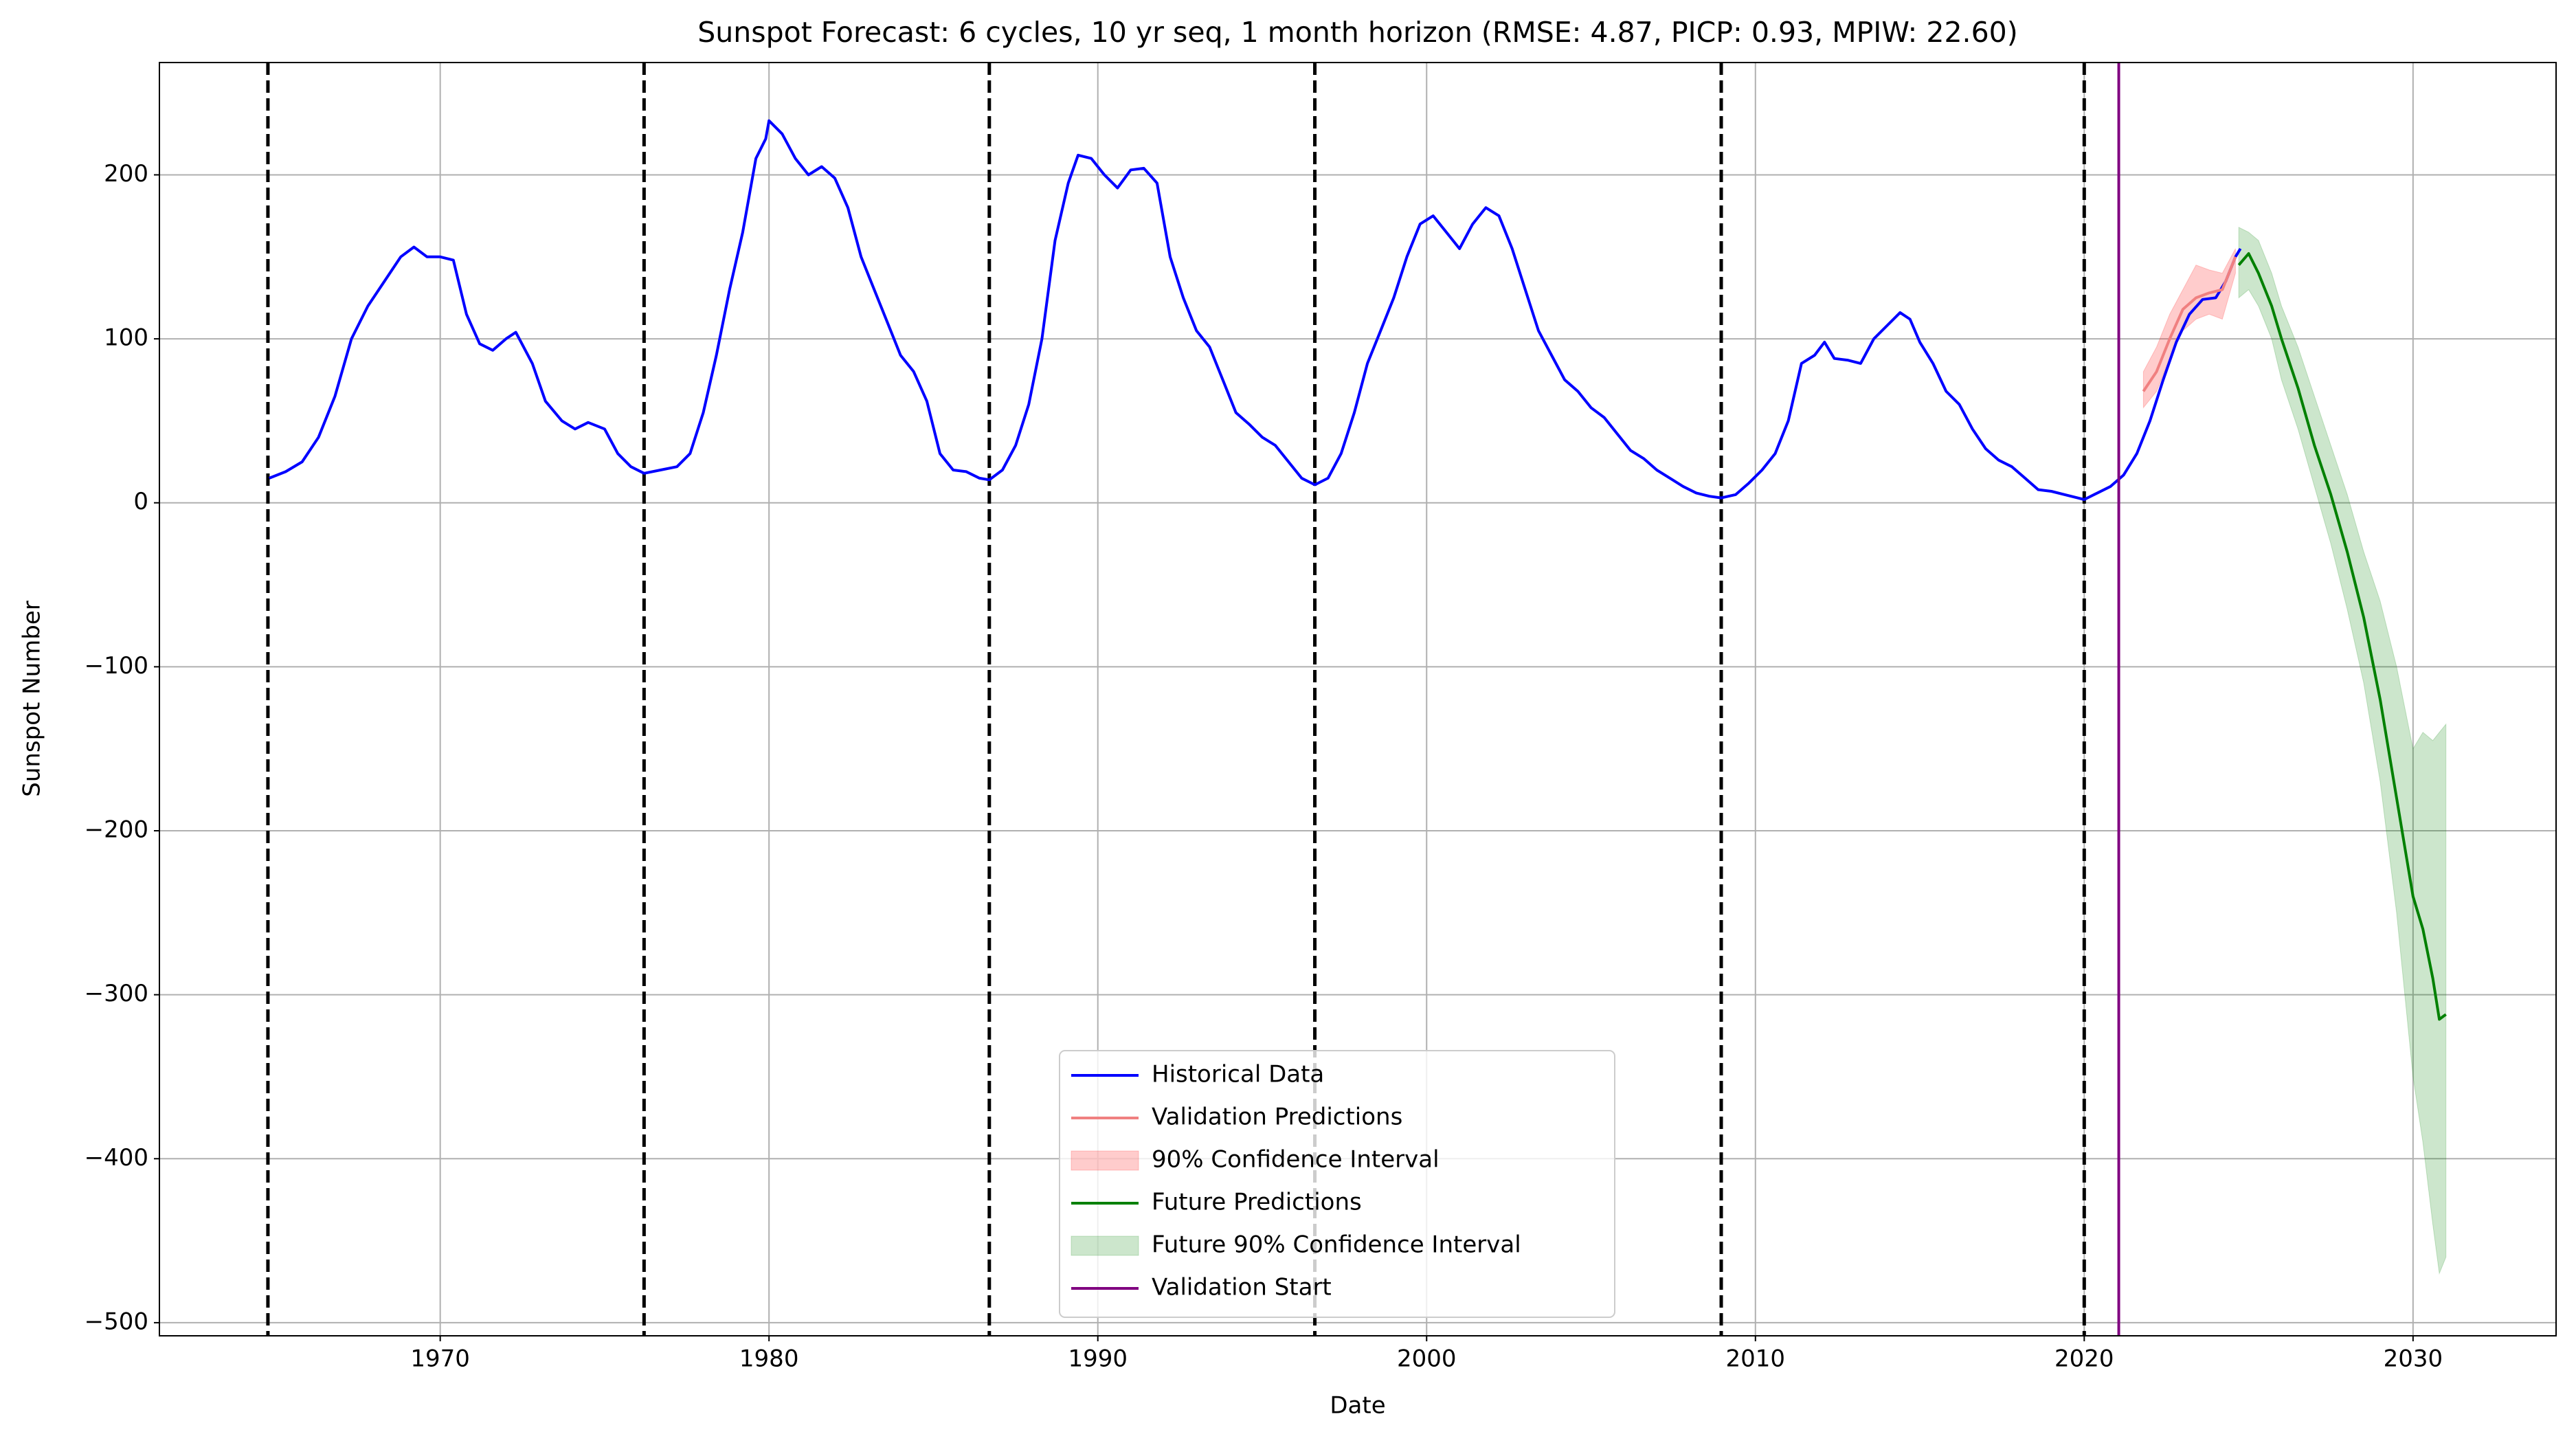 The width and height of the screenshot is (2576, 1443). I want to click on x-tick-label: 1970, so click(440, 1359).